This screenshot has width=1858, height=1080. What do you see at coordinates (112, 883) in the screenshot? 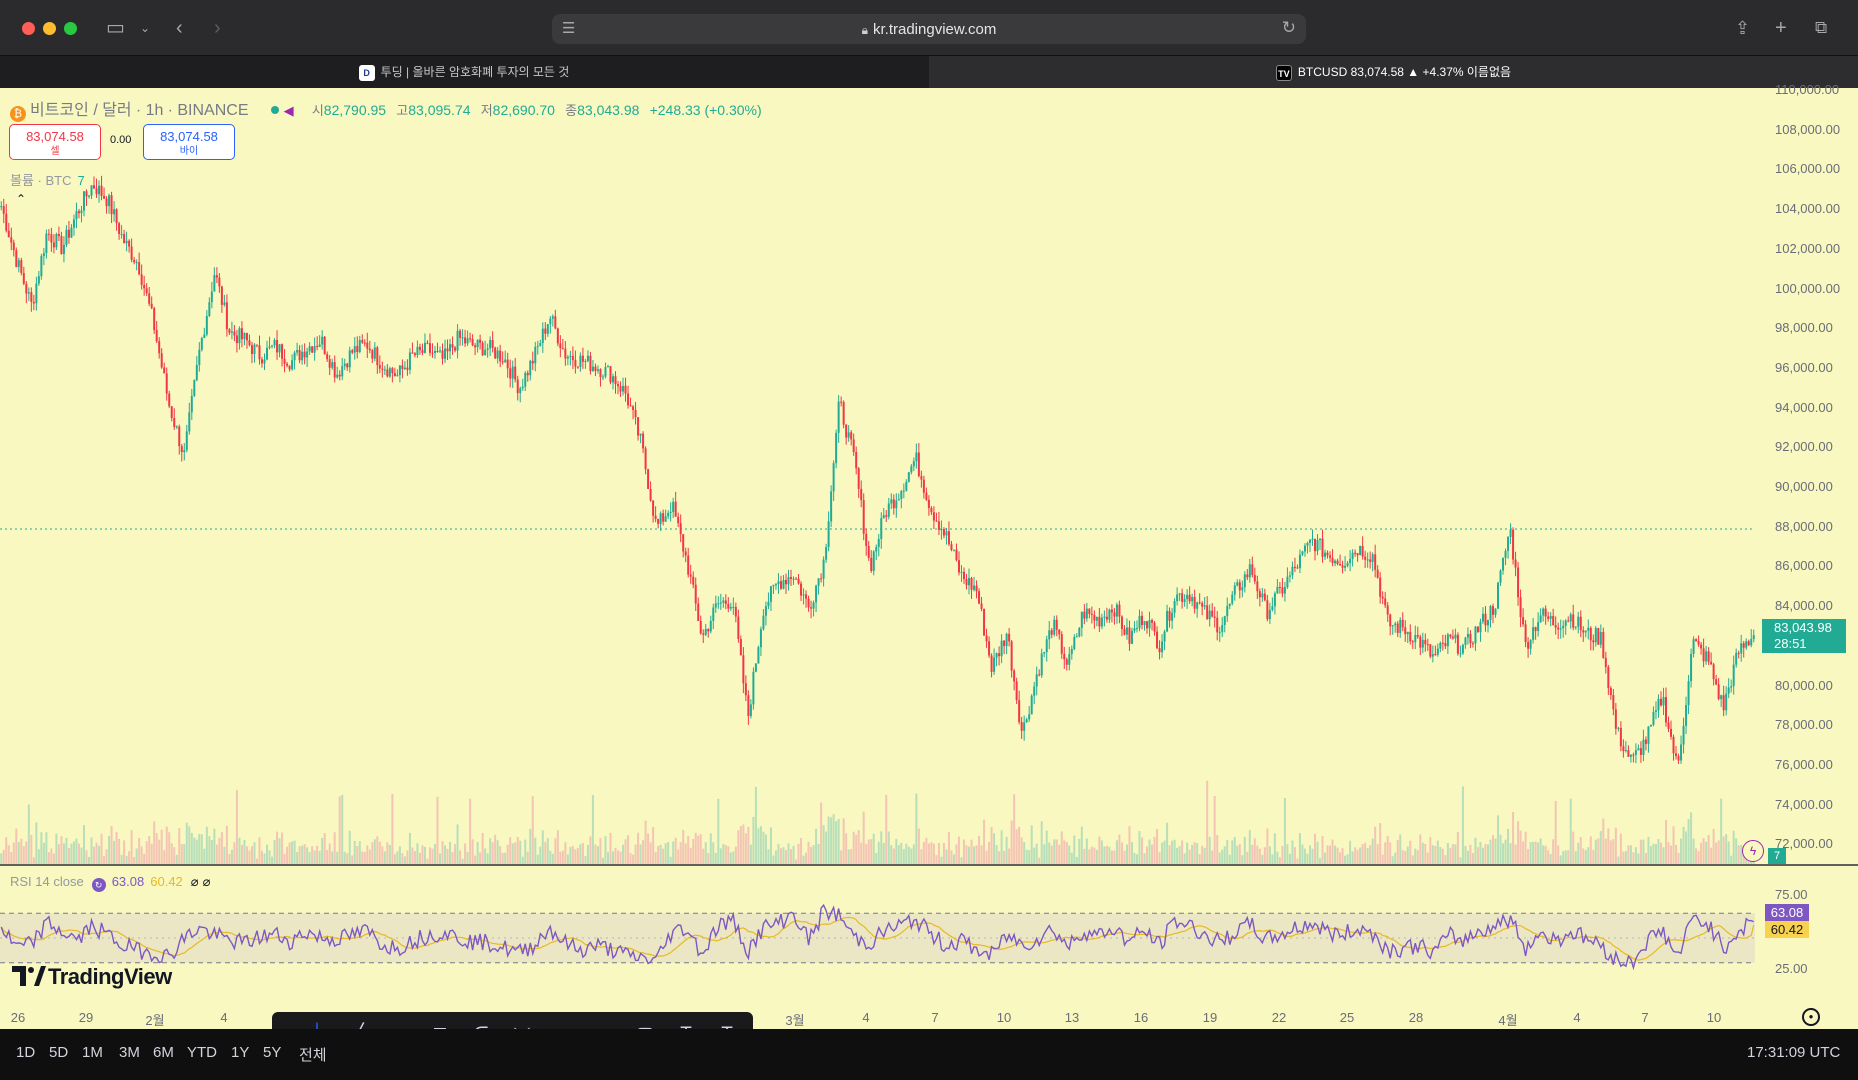
I see `rsi-legend: RSI 14 close ↻ 63.08 60.42 ⌀ ⌀` at bounding box center [112, 883].